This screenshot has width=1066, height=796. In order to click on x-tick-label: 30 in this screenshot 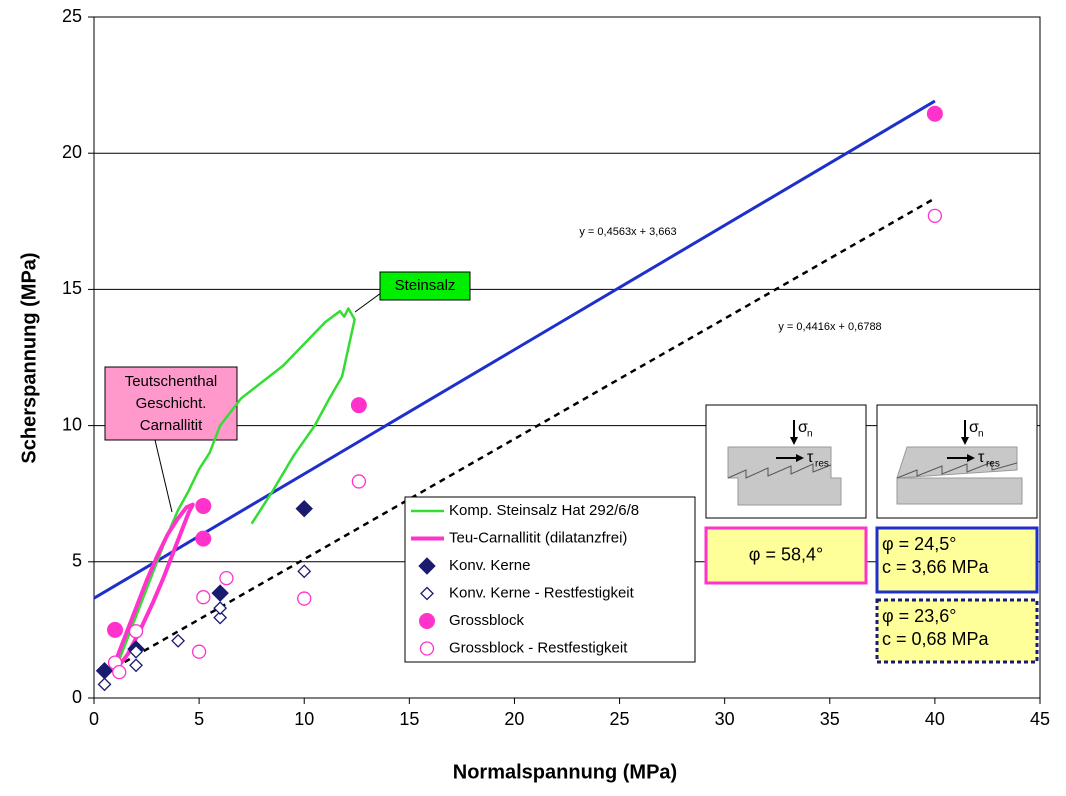, I will do `click(725, 719)`.